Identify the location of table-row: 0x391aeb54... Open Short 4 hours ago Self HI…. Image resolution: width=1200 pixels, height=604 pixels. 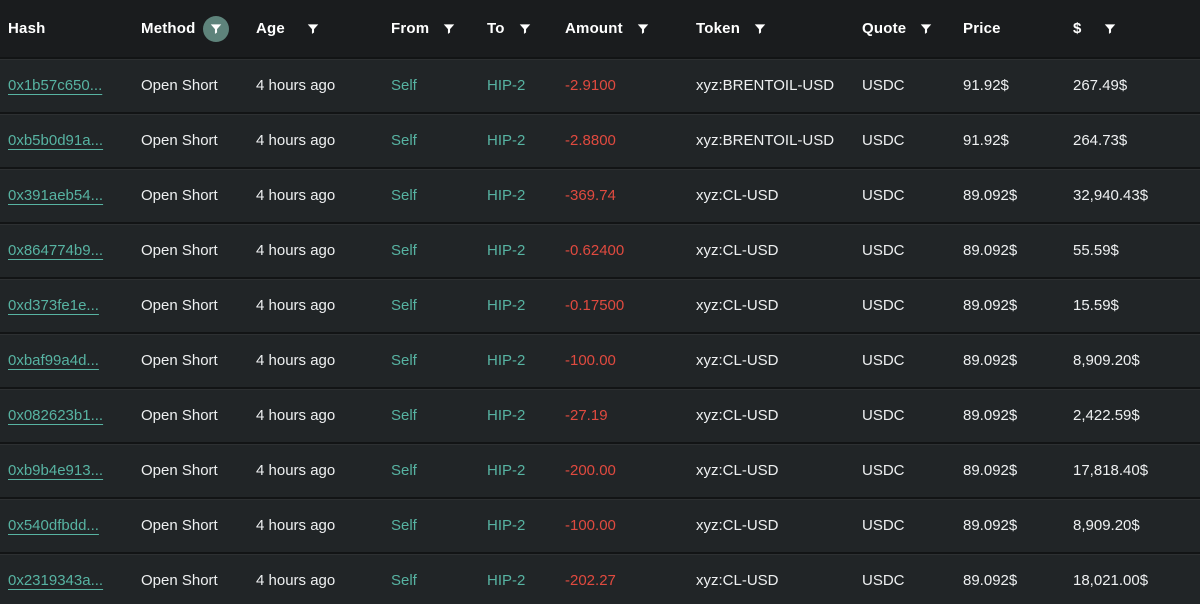
(600, 194).